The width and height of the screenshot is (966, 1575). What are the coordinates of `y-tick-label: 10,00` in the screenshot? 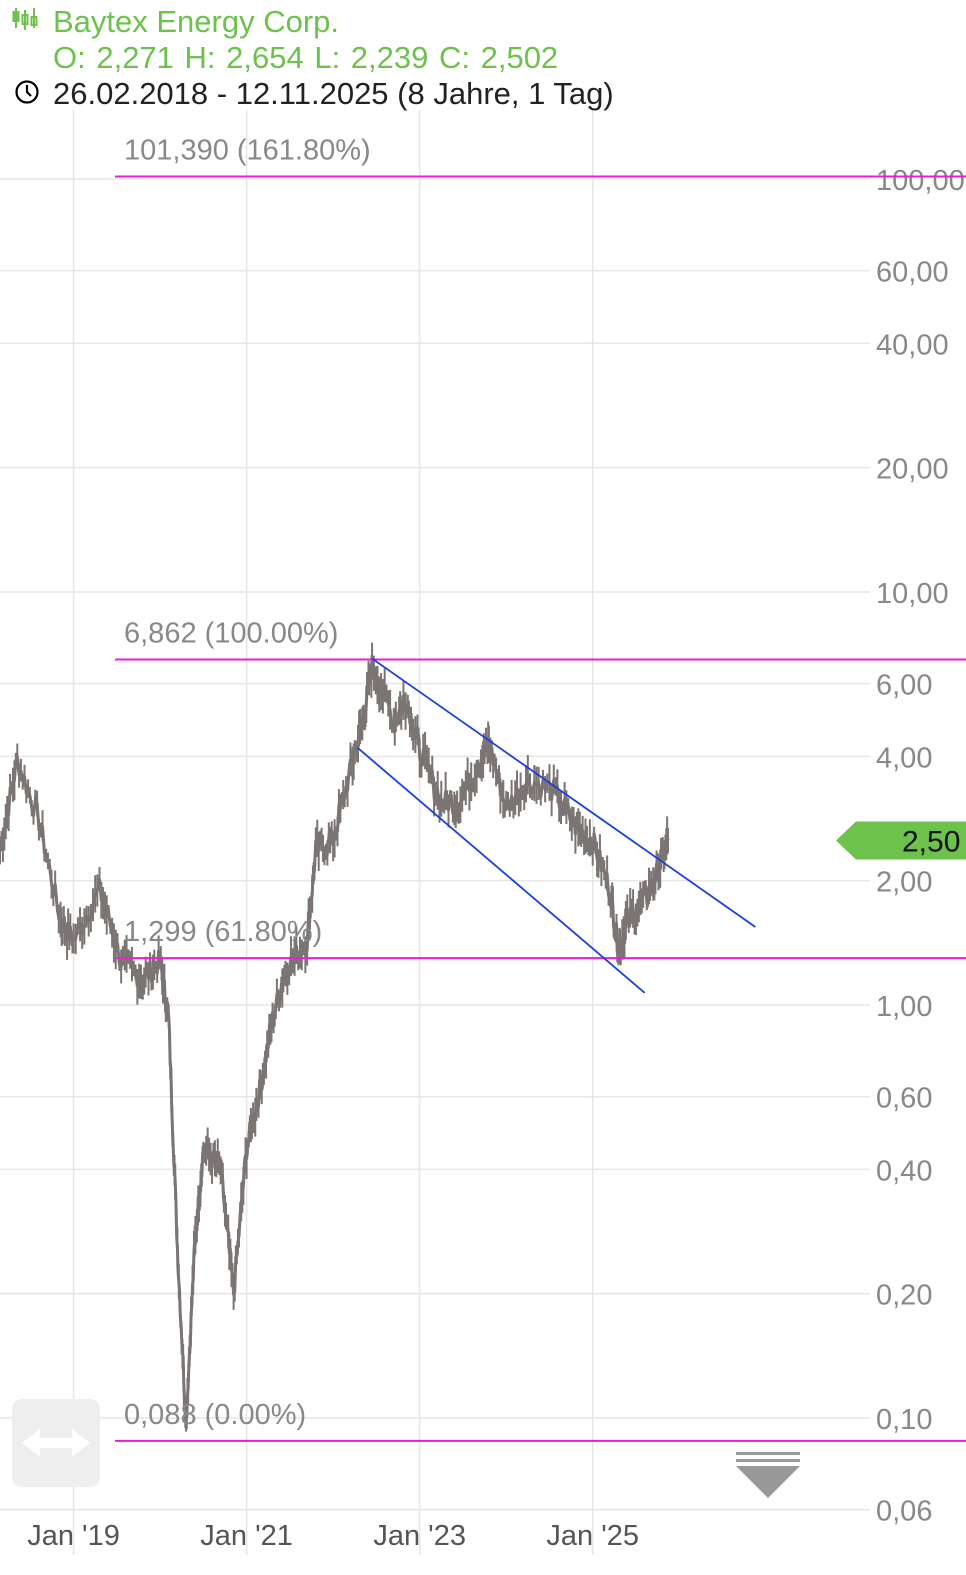 It's located at (912, 594).